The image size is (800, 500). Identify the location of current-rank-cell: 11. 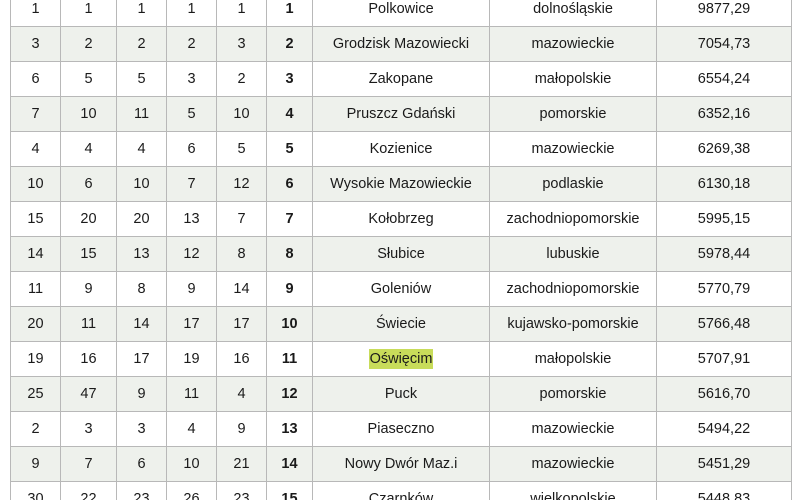
(289, 359).